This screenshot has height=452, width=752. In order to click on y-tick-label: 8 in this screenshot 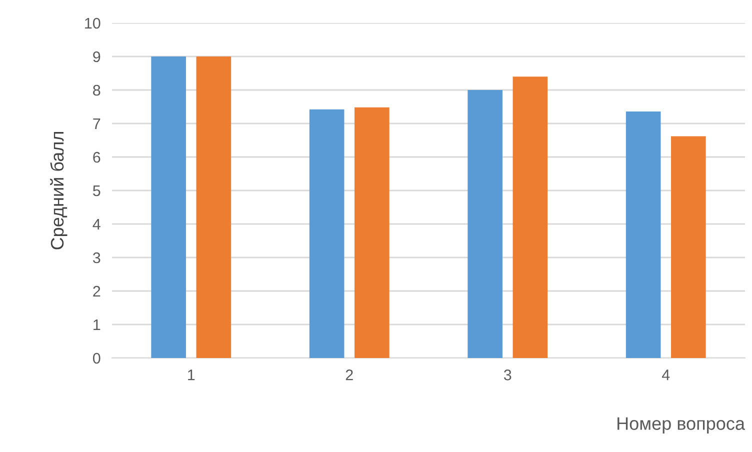, I will do `click(96, 90)`.